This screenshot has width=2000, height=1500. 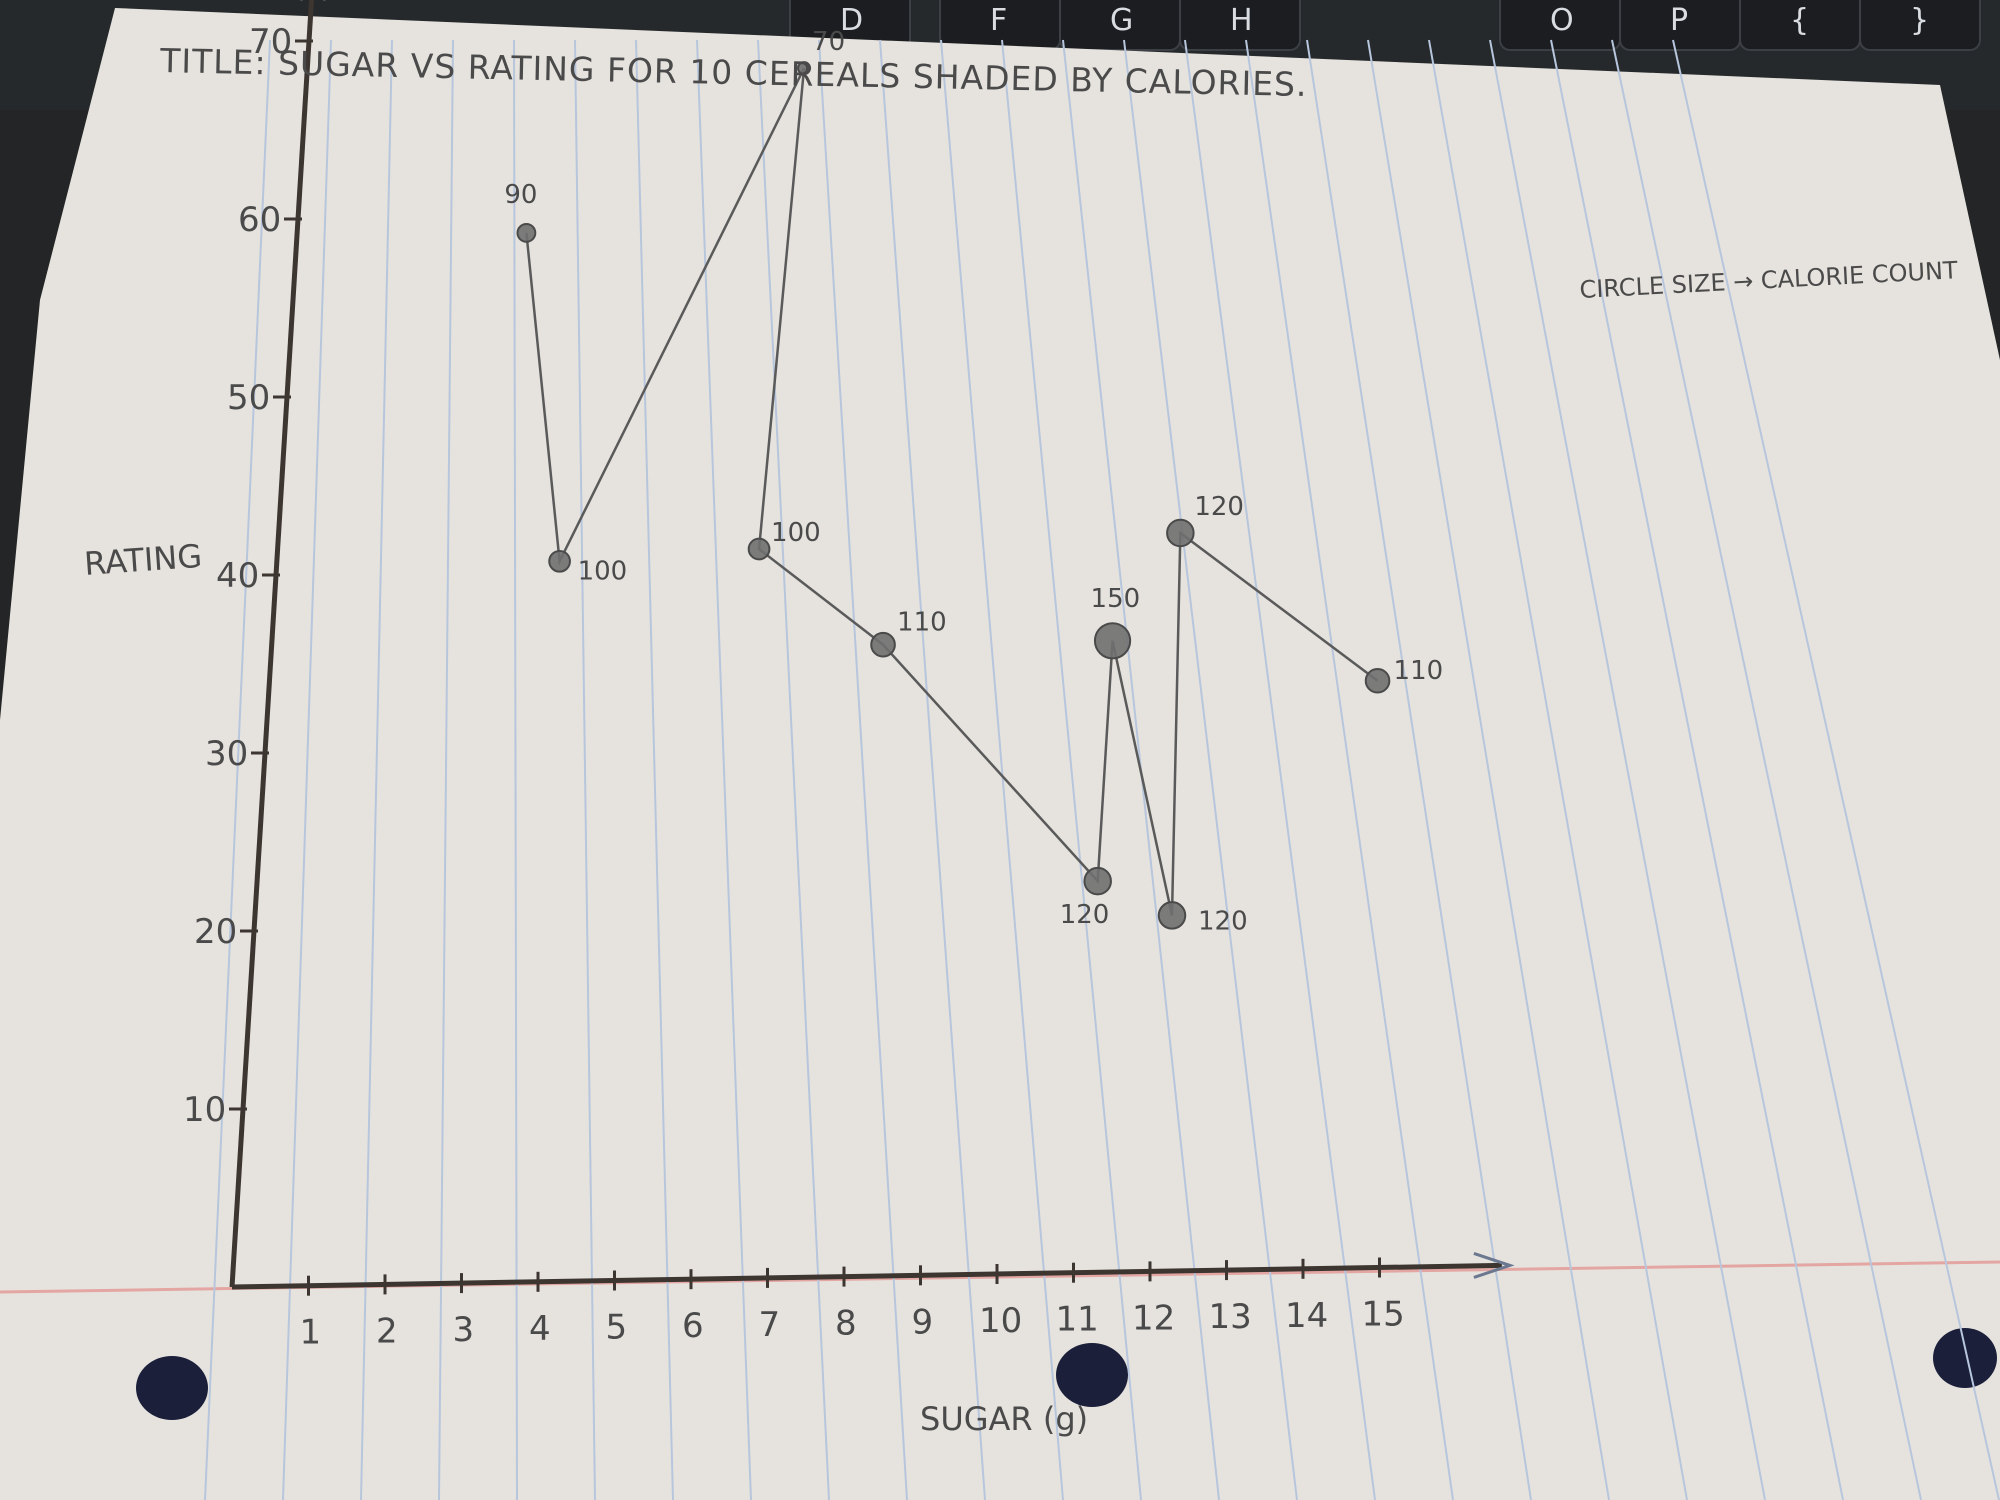 I want to click on x-tick-label: 3, so click(x=464, y=1330).